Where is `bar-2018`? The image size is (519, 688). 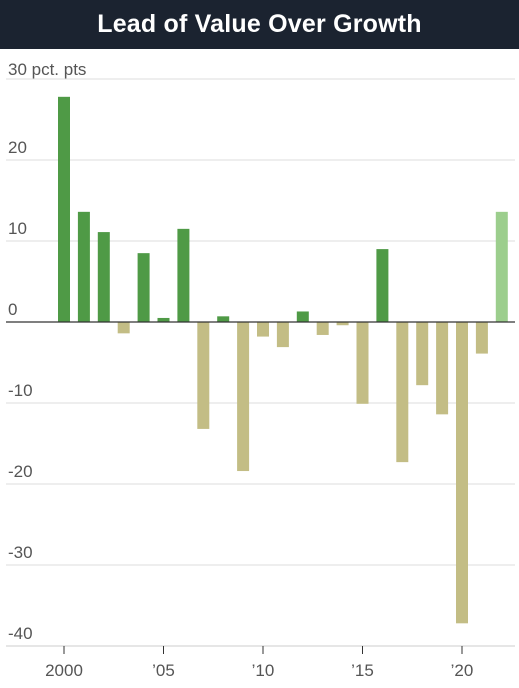 bar-2018 is located at coordinates (422, 354).